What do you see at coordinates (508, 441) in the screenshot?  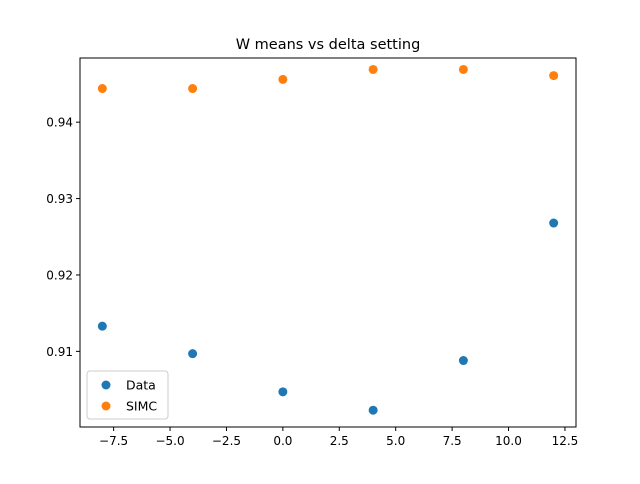 I see `x-tick-label: 10.0` at bounding box center [508, 441].